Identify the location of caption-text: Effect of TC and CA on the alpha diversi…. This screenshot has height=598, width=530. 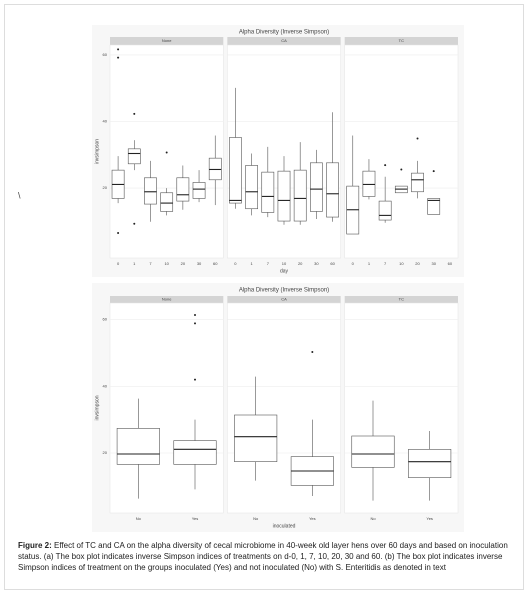
(263, 556).